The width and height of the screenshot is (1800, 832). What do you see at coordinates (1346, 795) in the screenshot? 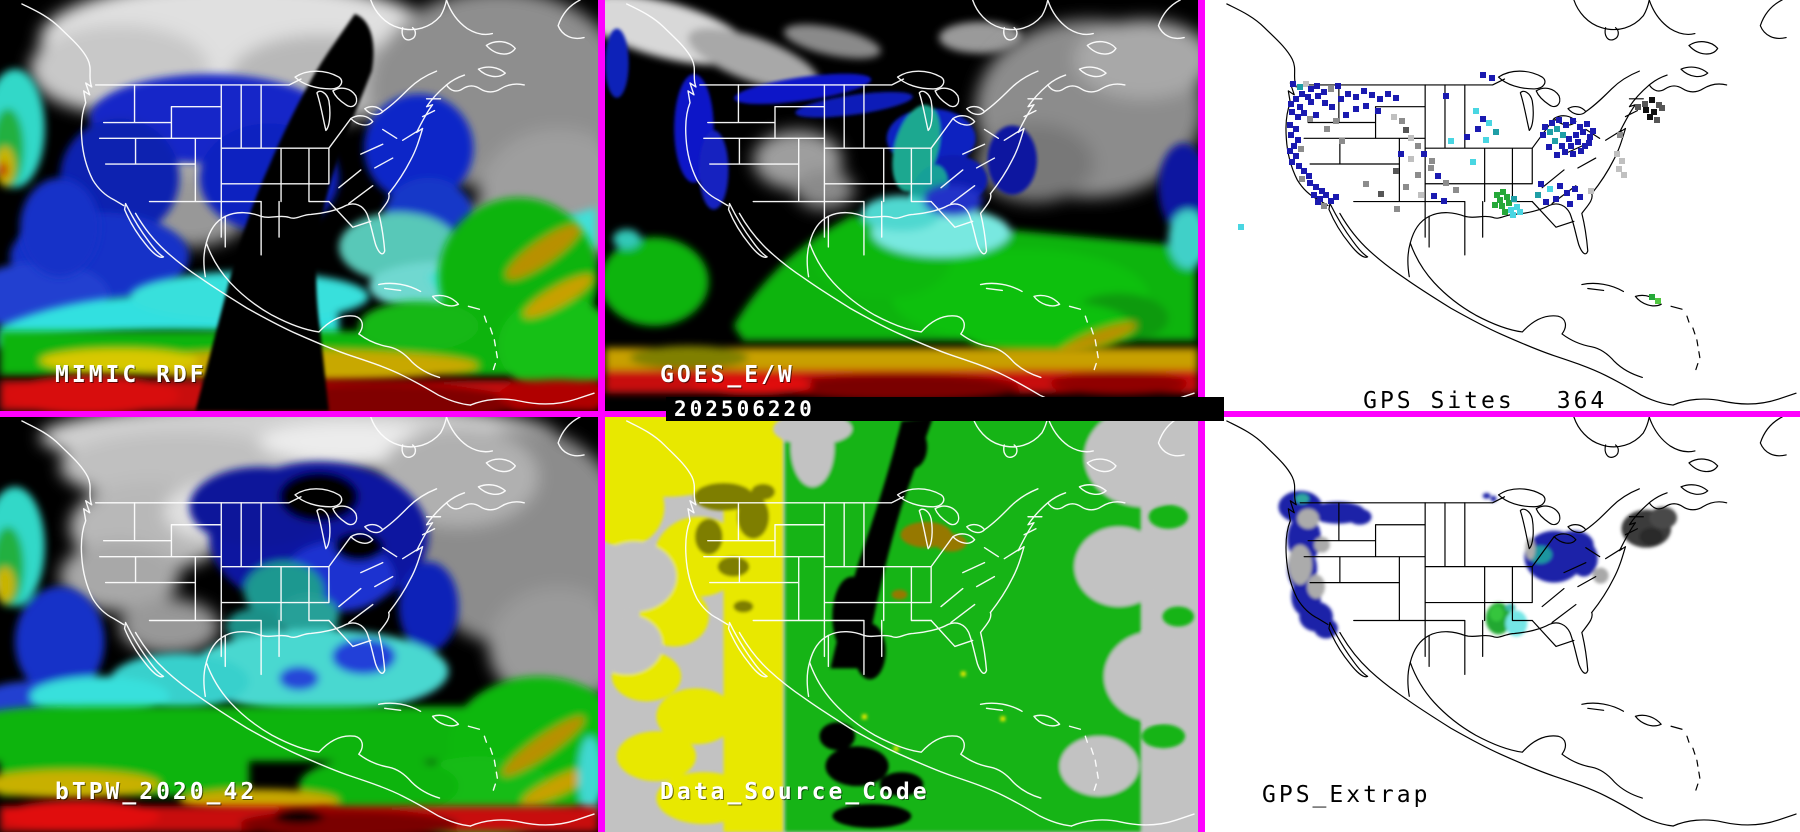
I see `gps-extrap-label: GPS_Extrap` at bounding box center [1346, 795].